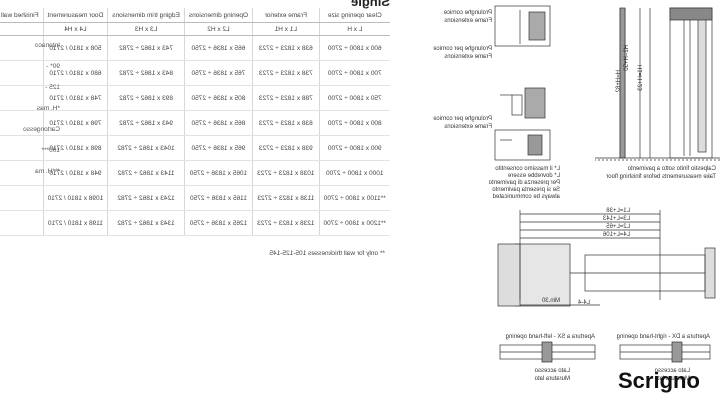 This screenshot has width=720, height=400. Describe the element at coordinates (526, 197) in the screenshot. I see `label-note-5: always be communicated` at that location.